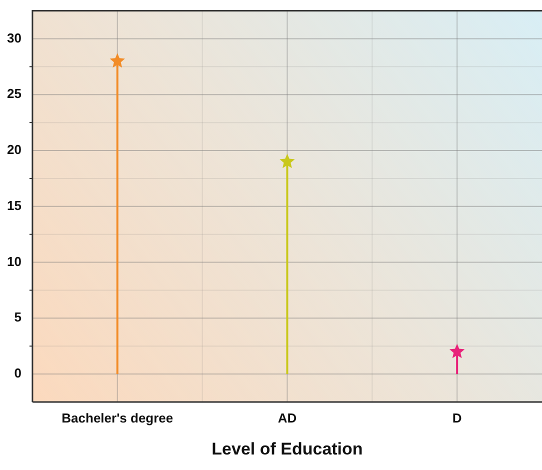 This screenshot has height=470, width=542. I want to click on y-tick-label: 5, so click(18, 317).